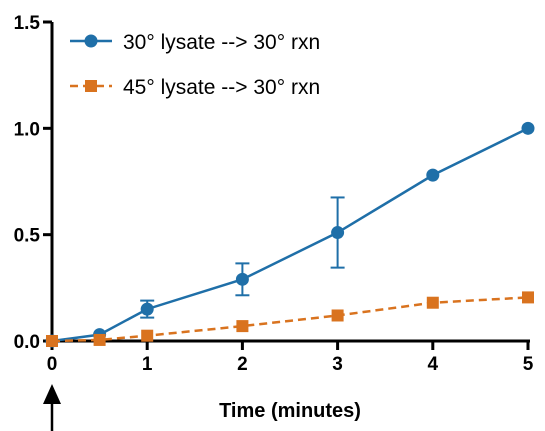 The width and height of the screenshot is (545, 431). What do you see at coordinates (33, 183) in the screenshot?
I see `y-ticks: 0.0 0.5 1.0 1.5` at bounding box center [33, 183].